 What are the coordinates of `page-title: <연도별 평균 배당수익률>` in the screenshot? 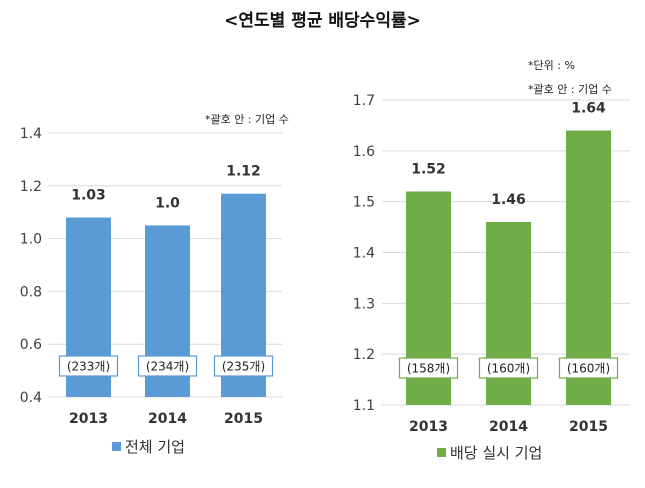 It's located at (322, 21).